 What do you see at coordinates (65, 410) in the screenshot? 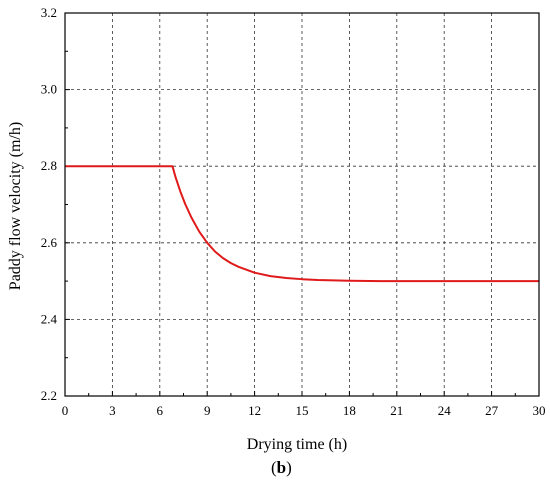
I see `x-tick-label: 0` at bounding box center [65, 410].